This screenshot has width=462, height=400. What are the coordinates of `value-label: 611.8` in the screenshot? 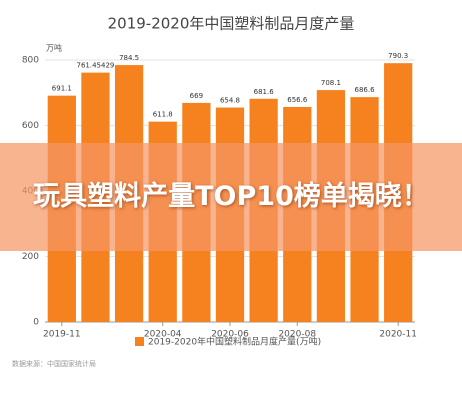 It's located at (163, 115).